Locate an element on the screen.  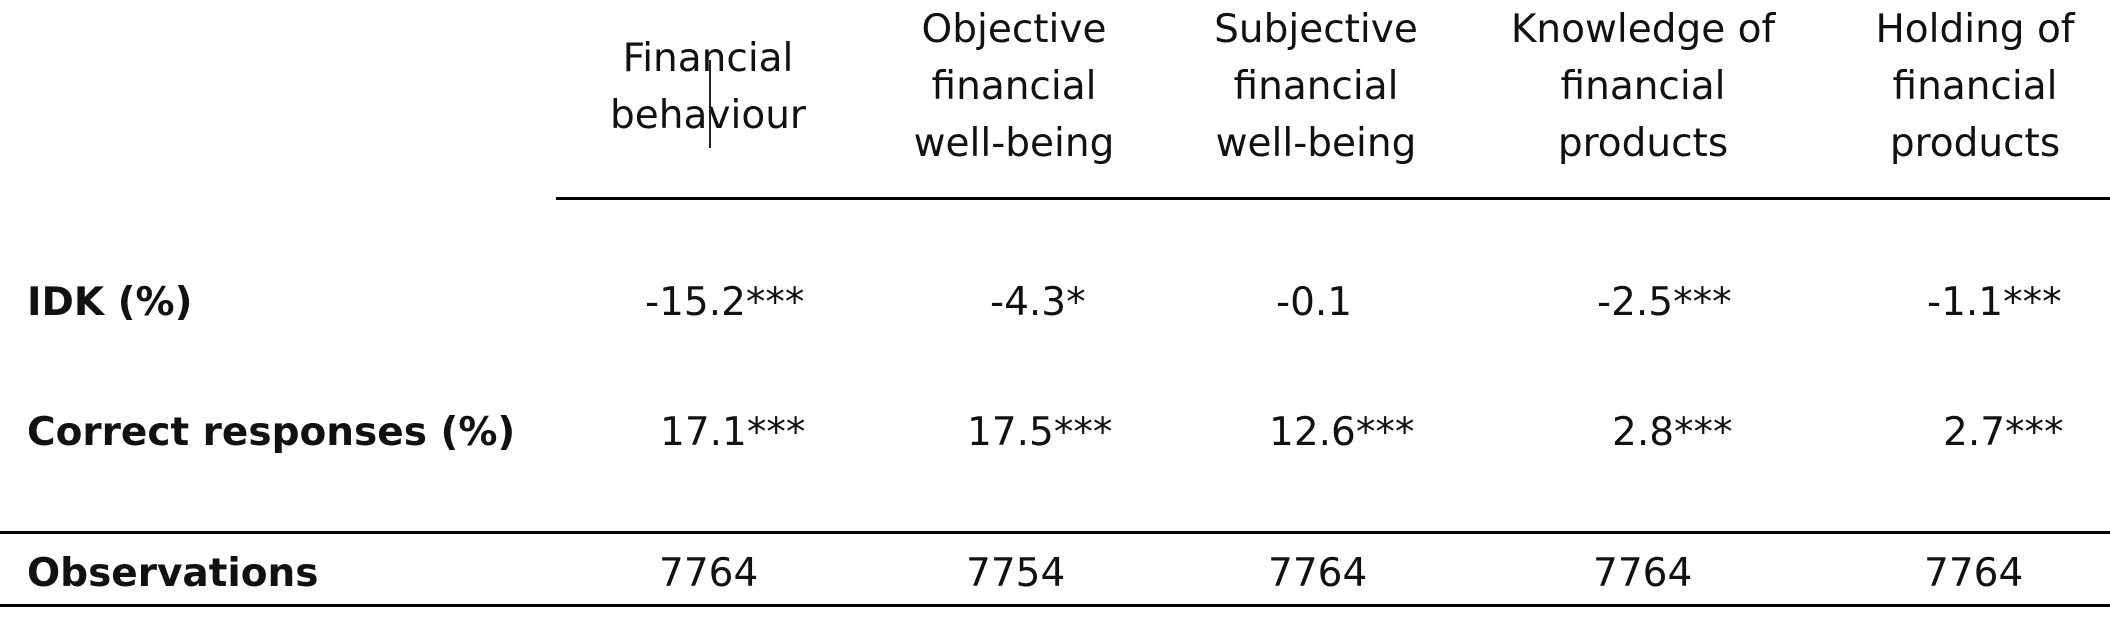
cell-idk-subjective-well-being: -0.1 is located at coordinates (1314, 302).